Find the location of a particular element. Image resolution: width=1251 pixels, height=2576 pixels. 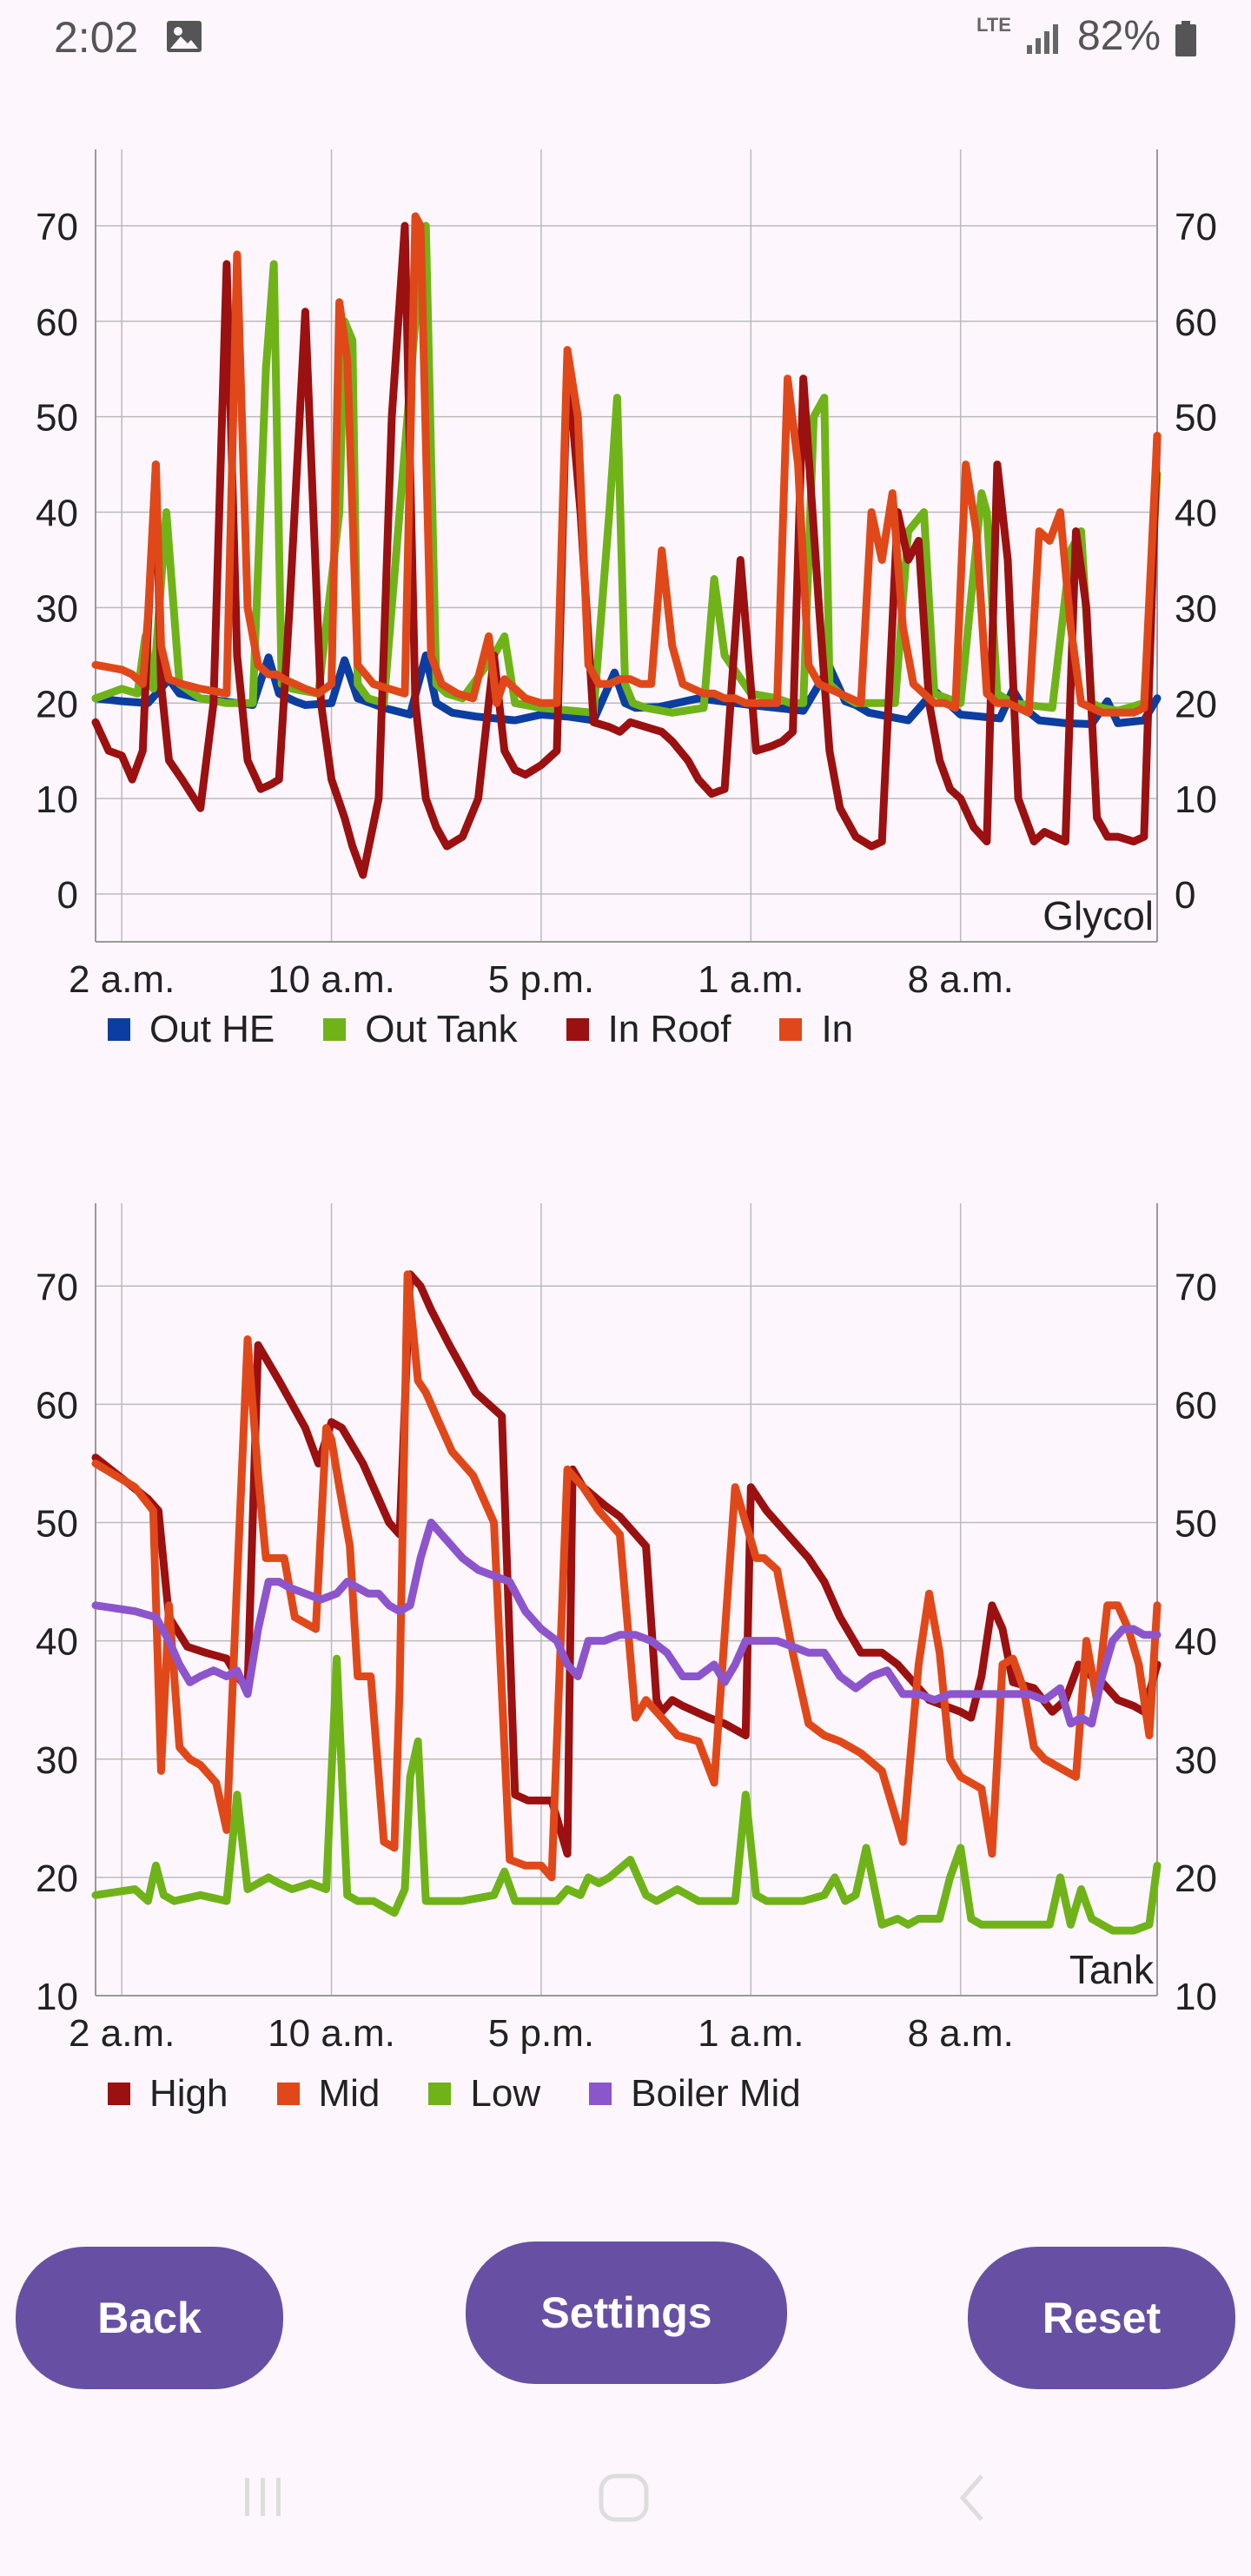

nav-bar-icons is located at coordinates (614, 2497).